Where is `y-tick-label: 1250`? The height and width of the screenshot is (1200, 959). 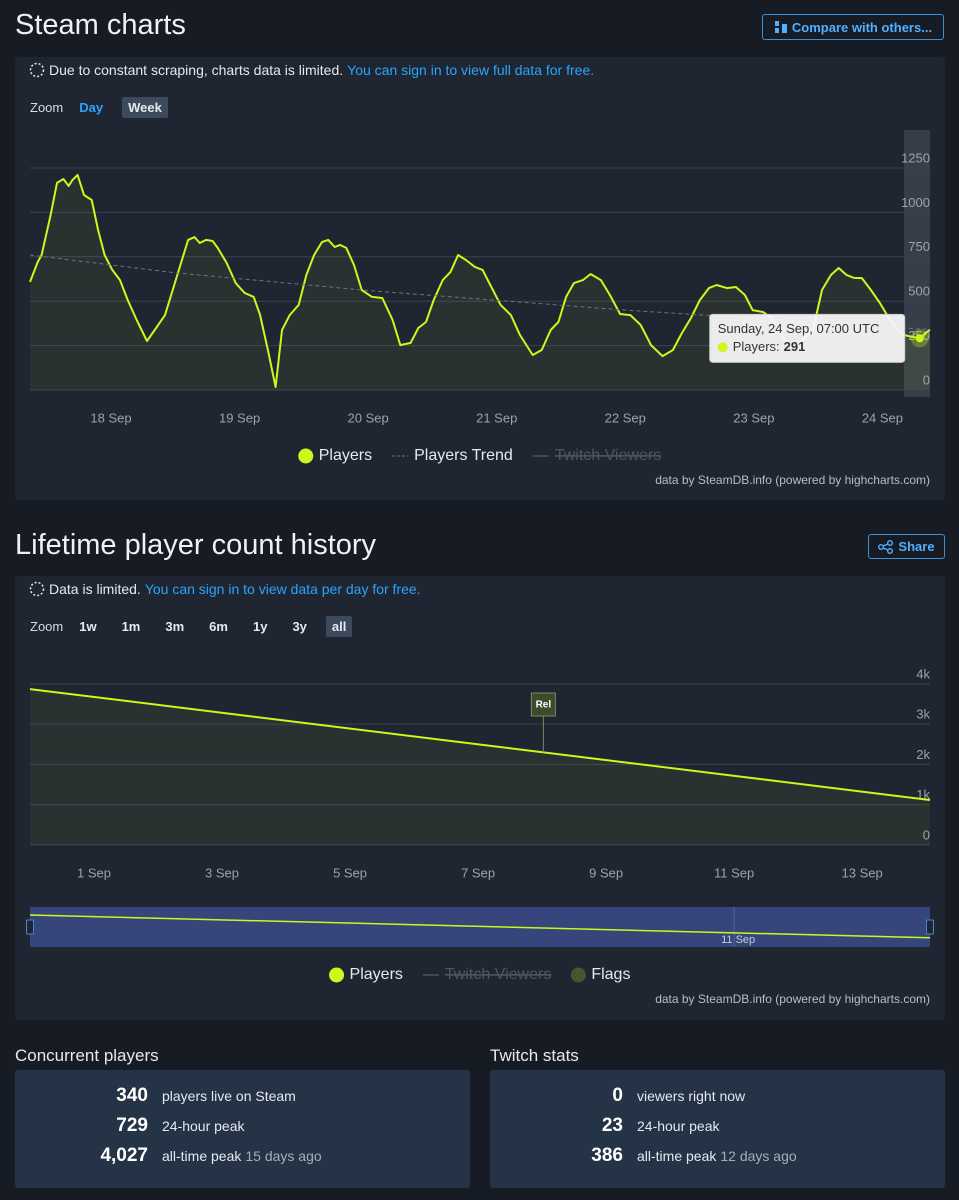
y-tick-label: 1250 is located at coordinates (915, 157).